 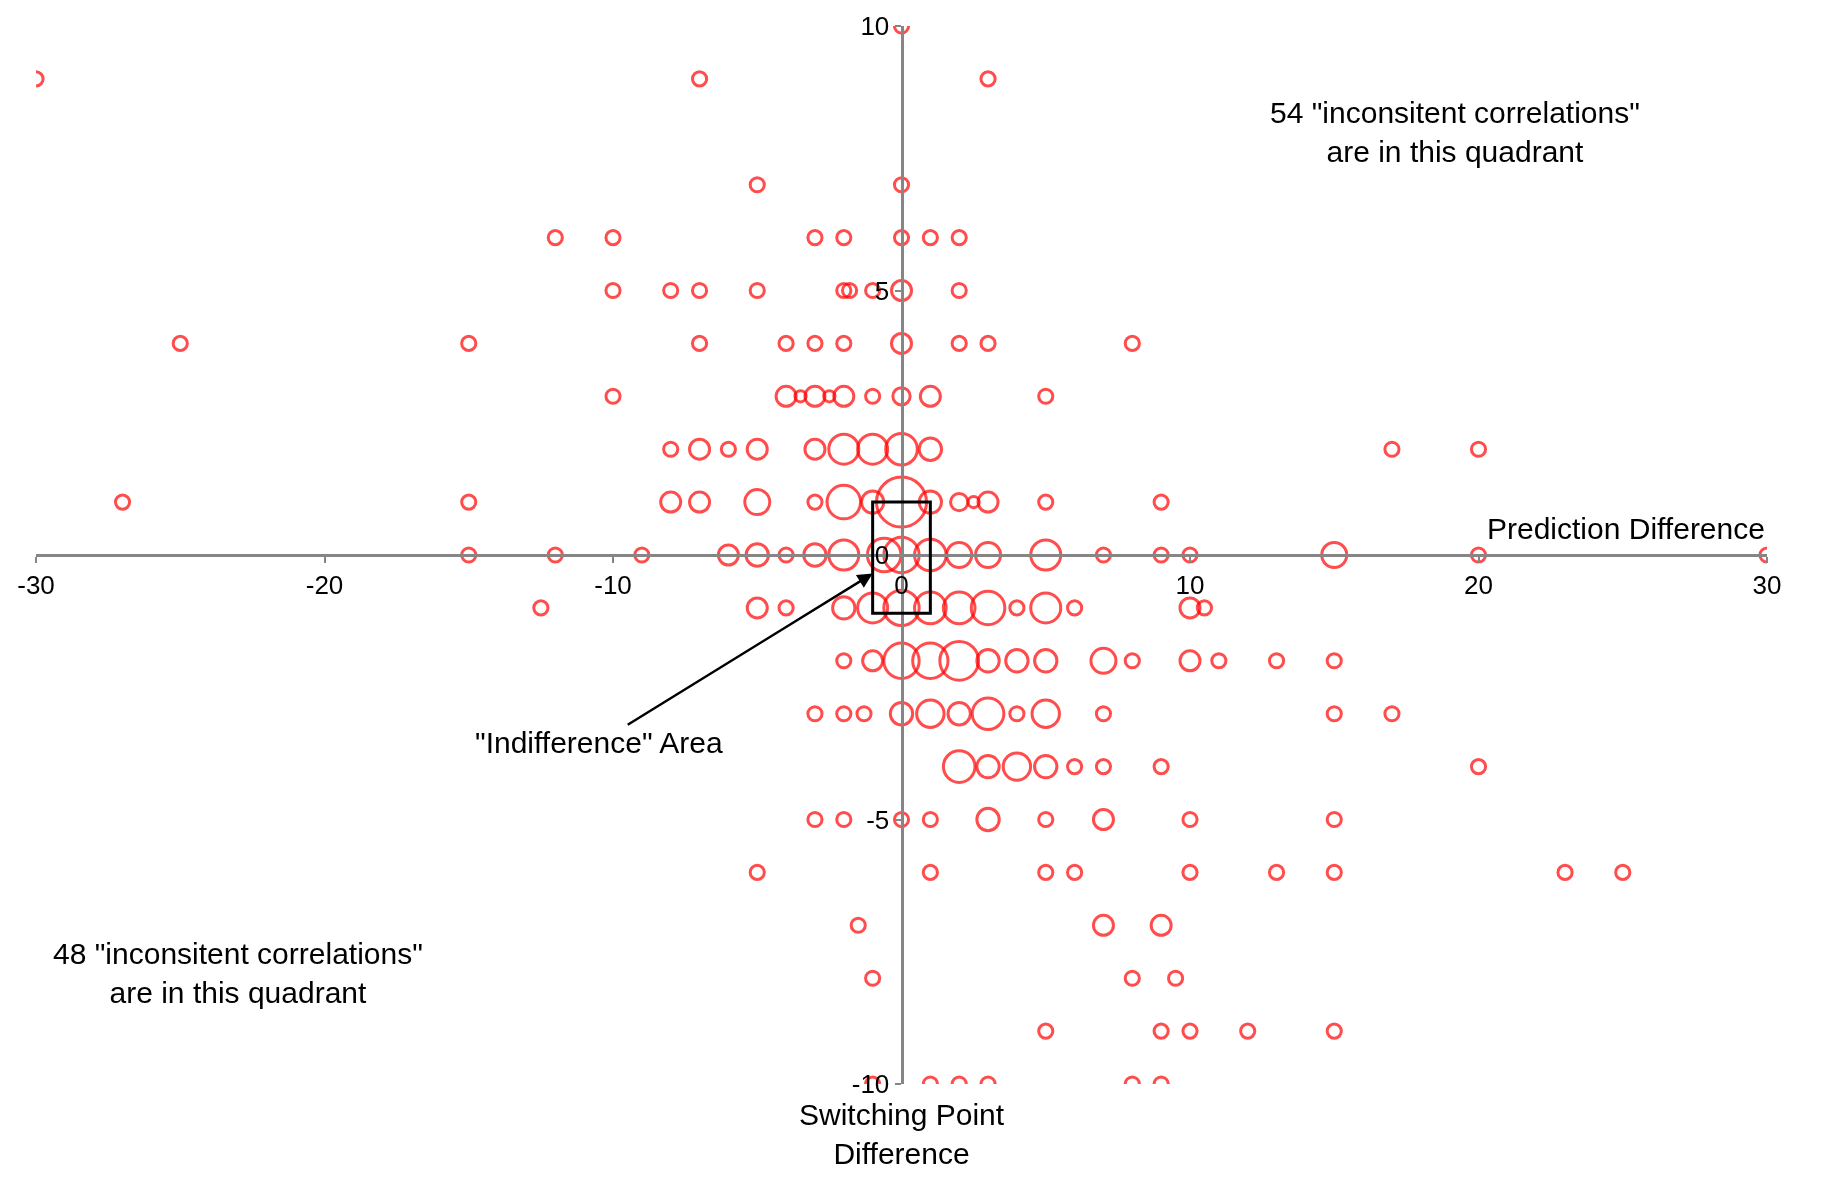 What do you see at coordinates (1190, 585) in the screenshot?
I see `x-tick-label: 10` at bounding box center [1190, 585].